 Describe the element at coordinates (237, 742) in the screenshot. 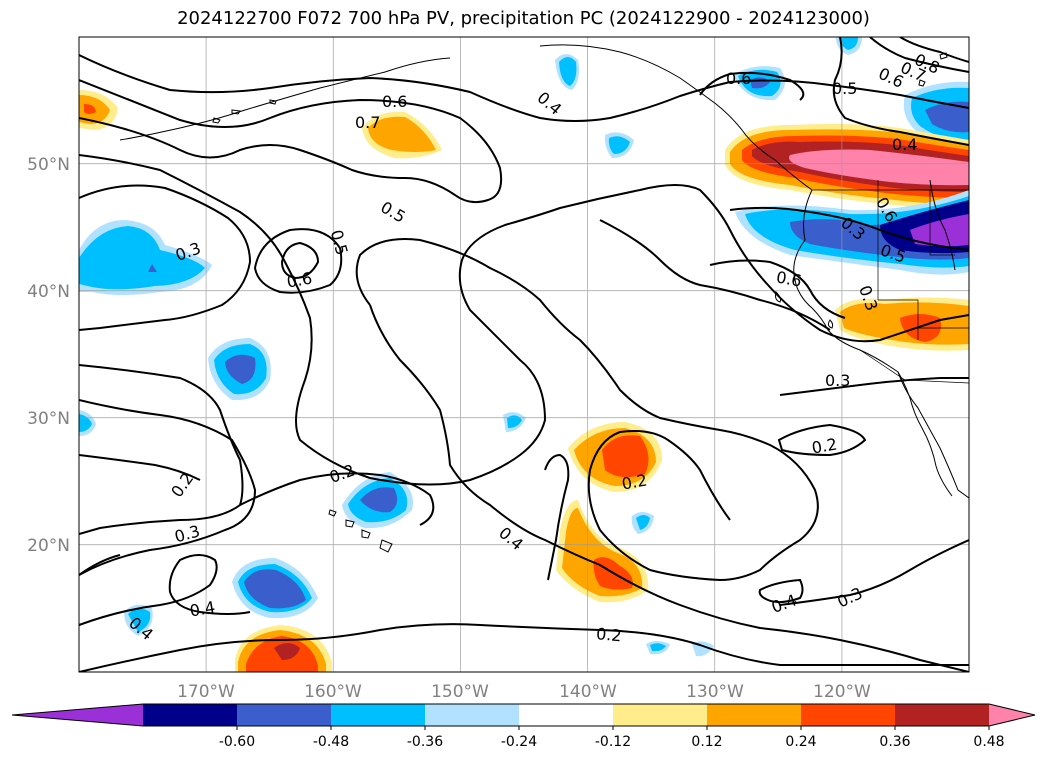

I see `colorbar-tick-label: -0.60` at that location.